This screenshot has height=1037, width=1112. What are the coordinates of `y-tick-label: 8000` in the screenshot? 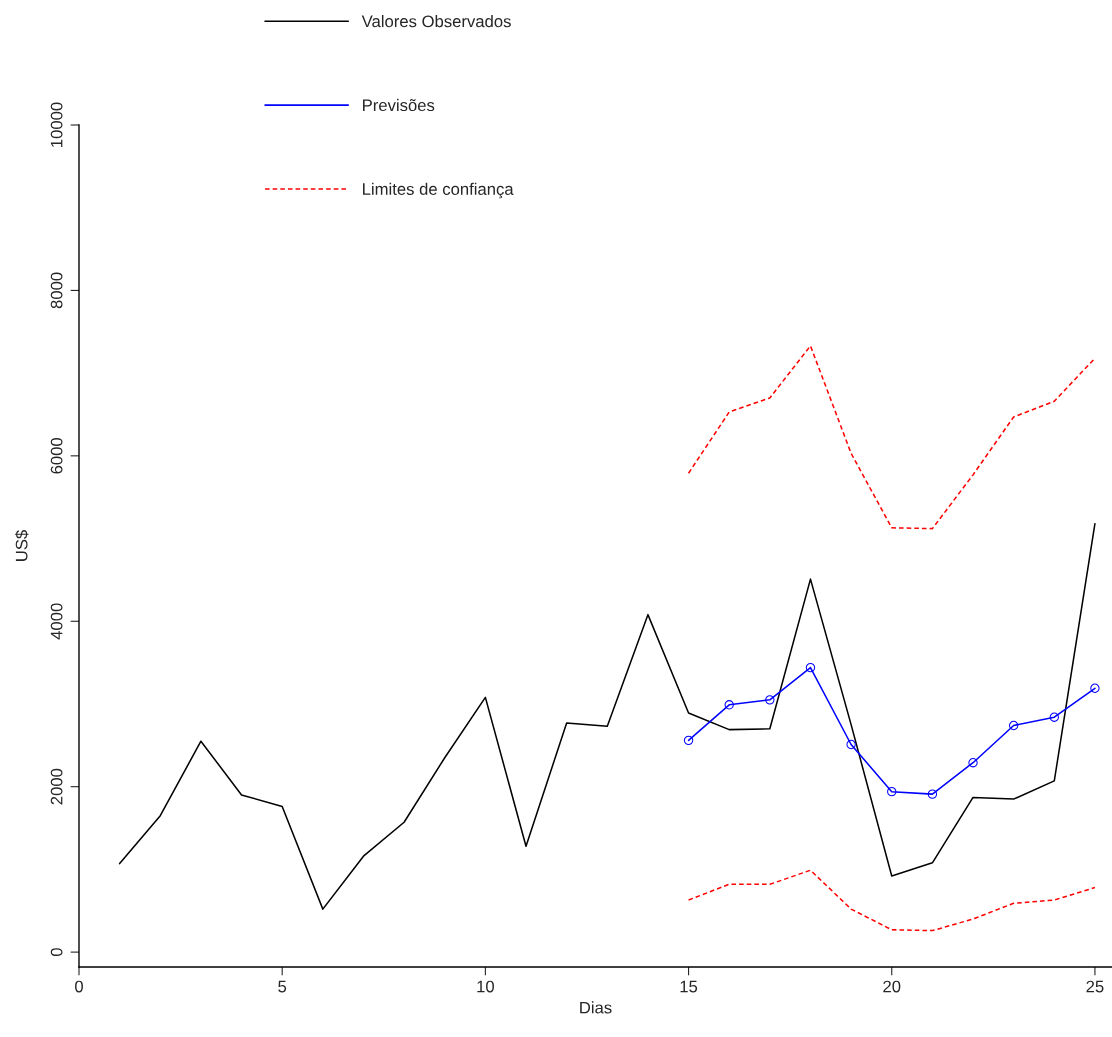 It's located at (56, 290).